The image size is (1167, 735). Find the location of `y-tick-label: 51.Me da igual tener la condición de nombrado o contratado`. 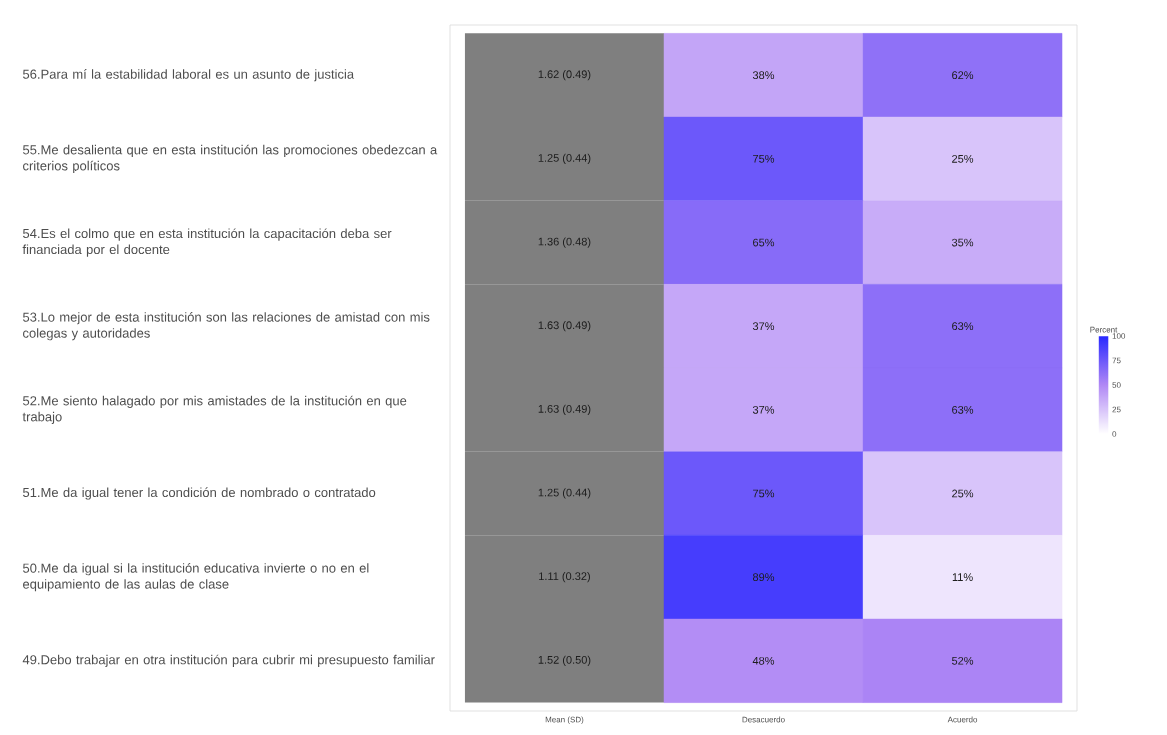

y-tick-label: 51.Me da igual tener la condición de nombrado o contratado is located at coordinates (199, 493).